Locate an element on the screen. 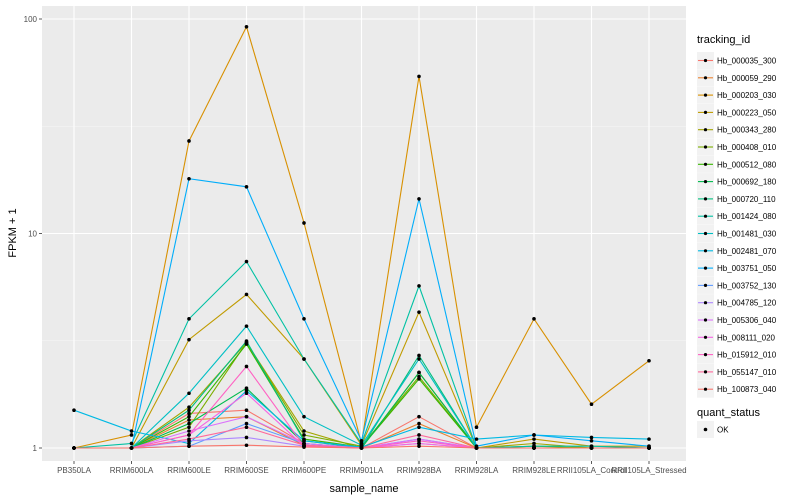 This screenshot has width=800, height=500. legend-label: Hb_015912_010 is located at coordinates (747, 355).